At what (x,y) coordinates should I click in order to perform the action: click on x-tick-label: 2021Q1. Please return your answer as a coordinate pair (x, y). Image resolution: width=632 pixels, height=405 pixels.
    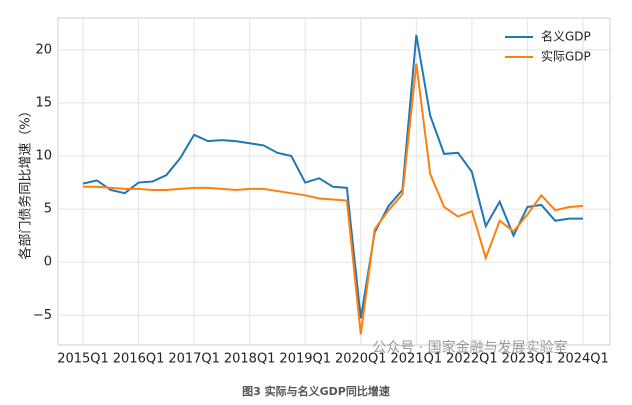
    Looking at the image, I should click on (417, 359).